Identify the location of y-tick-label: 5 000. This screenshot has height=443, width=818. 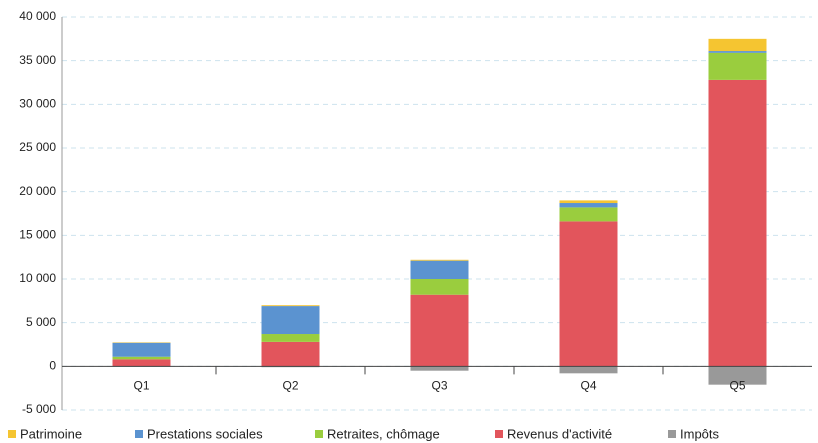
(41, 322).